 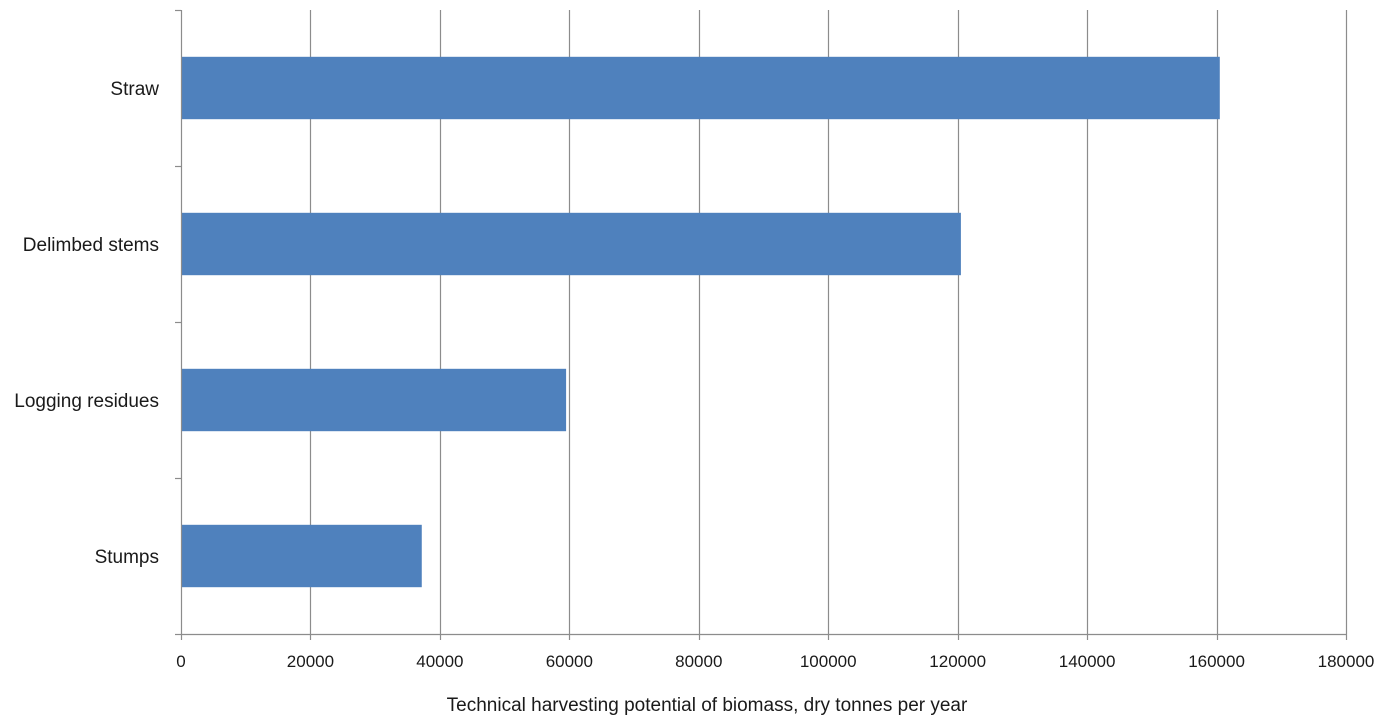 I want to click on x-tick-label: 40000, so click(x=439, y=661).